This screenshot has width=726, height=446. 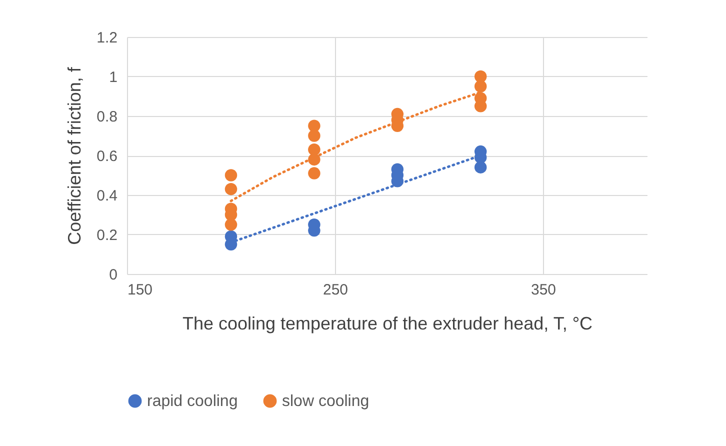 I want to click on y-tick-label: 0.4, so click(x=107, y=196).